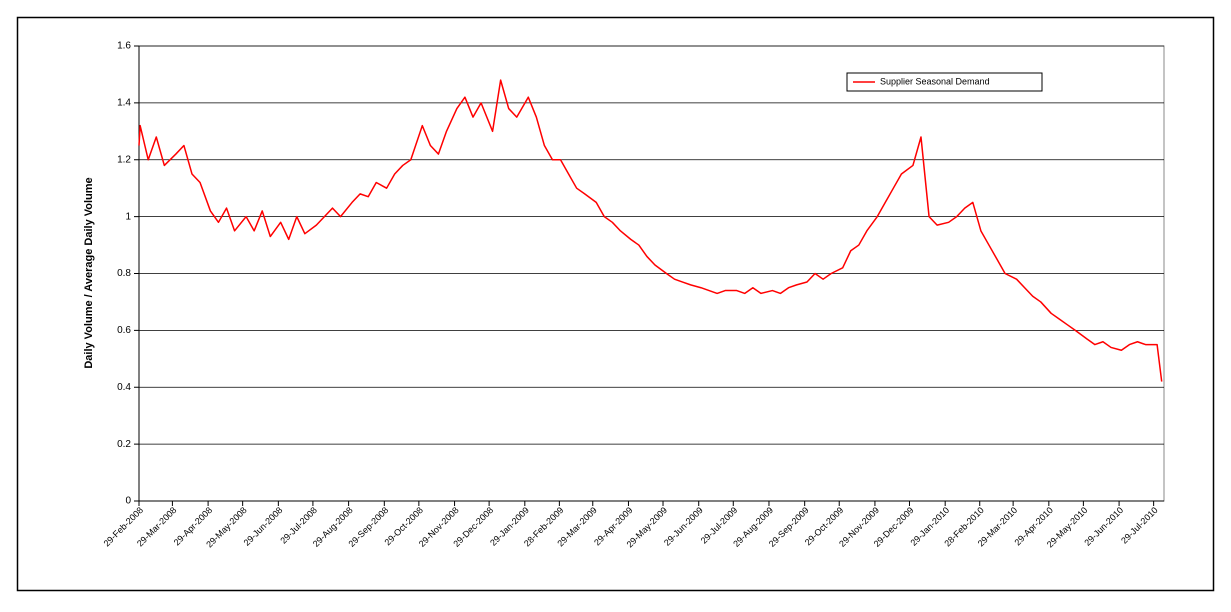 The height and width of the screenshot is (612, 1231). I want to click on y-tick-label: 0.8, so click(124, 273).